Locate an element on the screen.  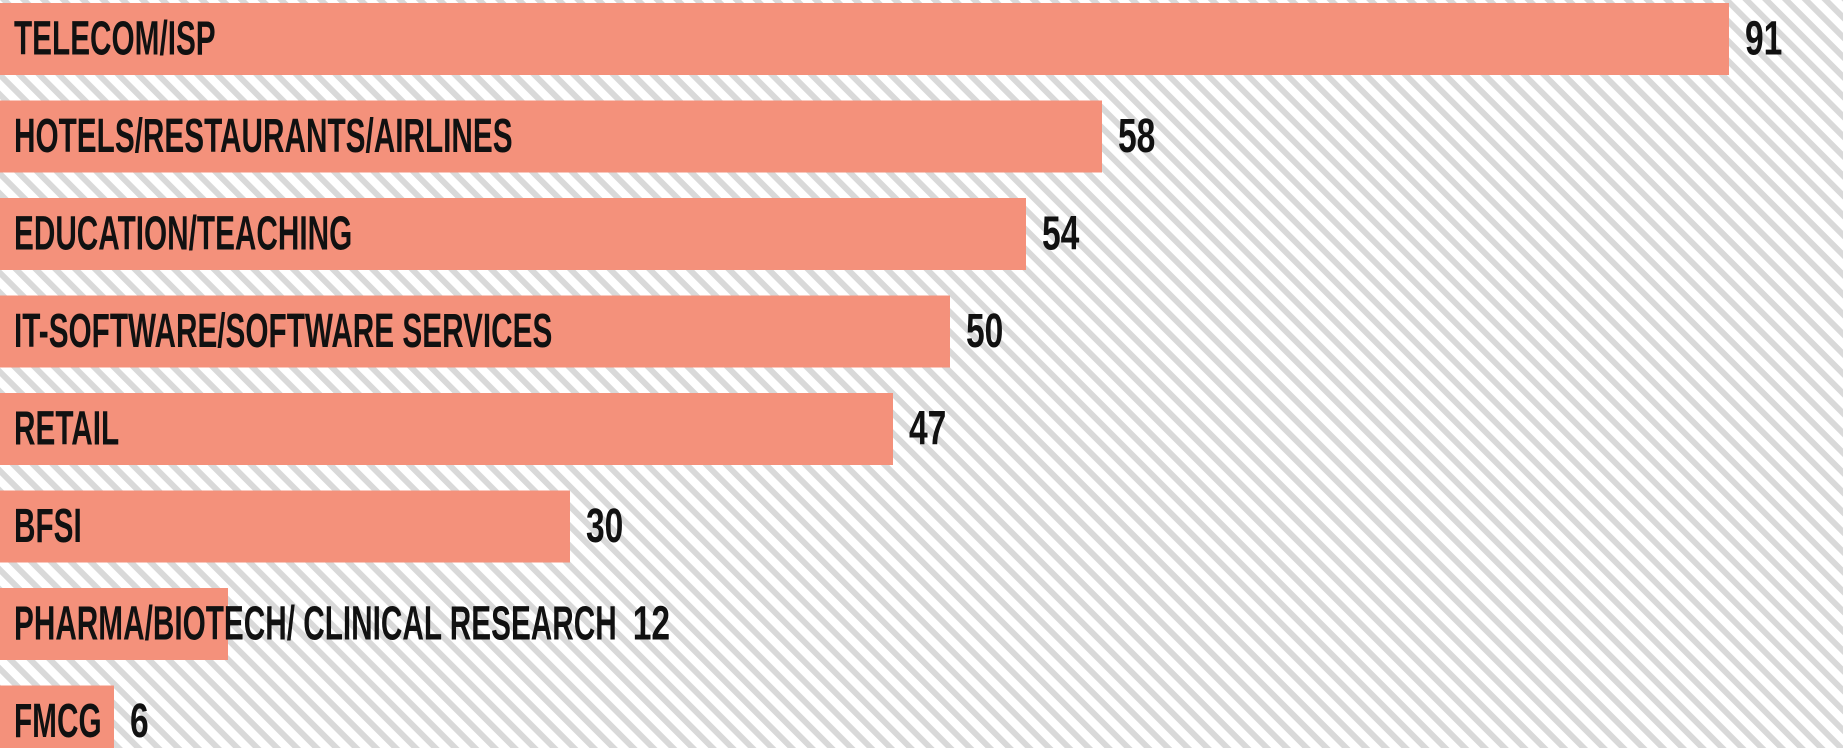
value-label-group: 6 is located at coordinates (139, 720).